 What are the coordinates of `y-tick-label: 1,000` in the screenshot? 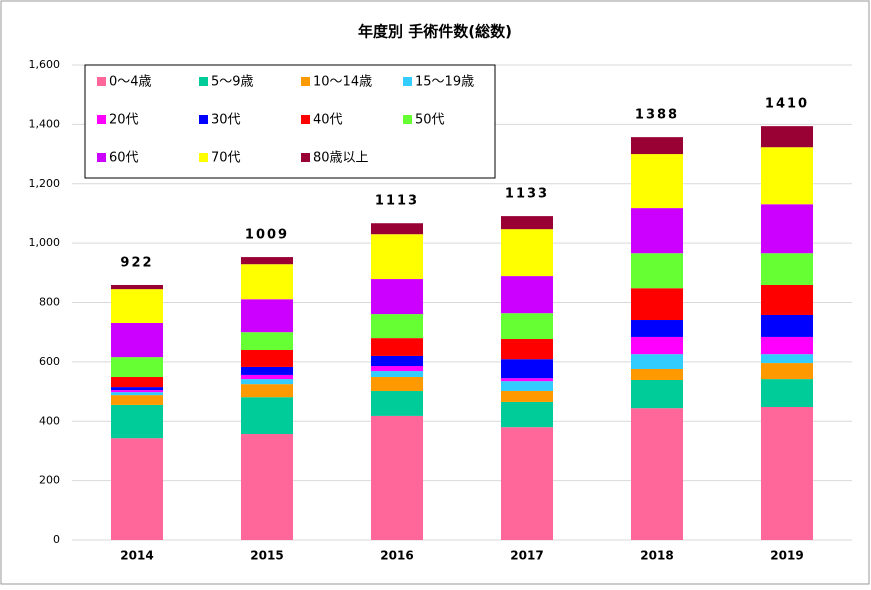 It's located at (45, 242).